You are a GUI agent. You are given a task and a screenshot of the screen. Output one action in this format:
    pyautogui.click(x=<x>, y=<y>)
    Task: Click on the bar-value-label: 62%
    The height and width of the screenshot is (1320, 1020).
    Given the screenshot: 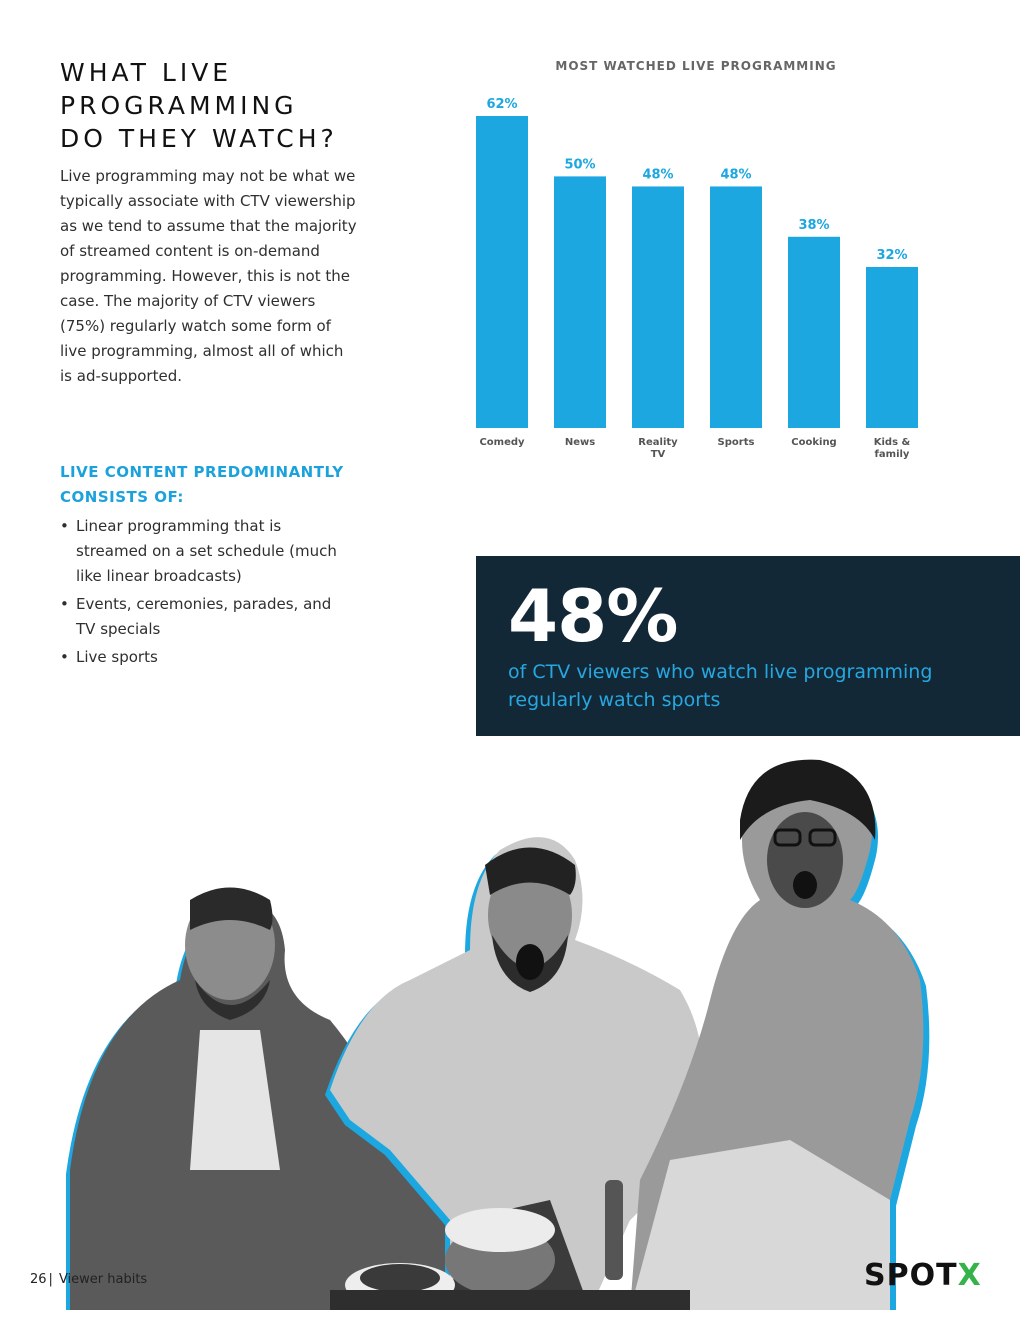 What is the action you would take?
    pyautogui.click(x=501, y=104)
    